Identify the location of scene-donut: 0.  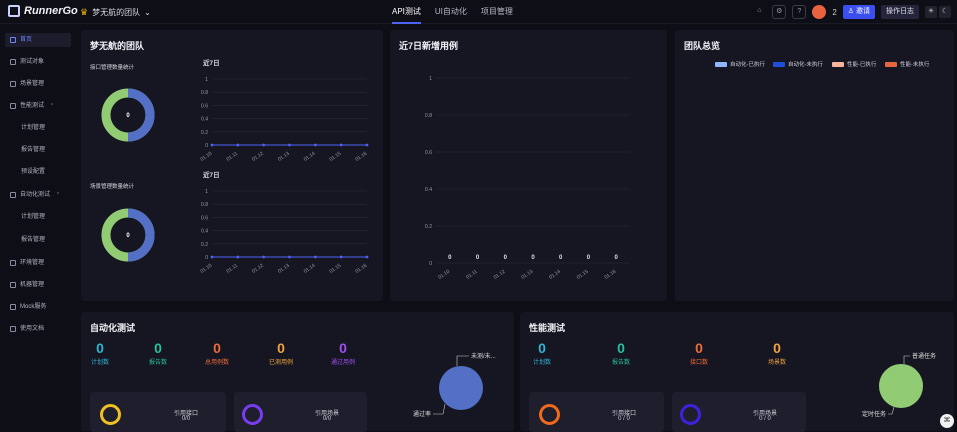
(128, 235).